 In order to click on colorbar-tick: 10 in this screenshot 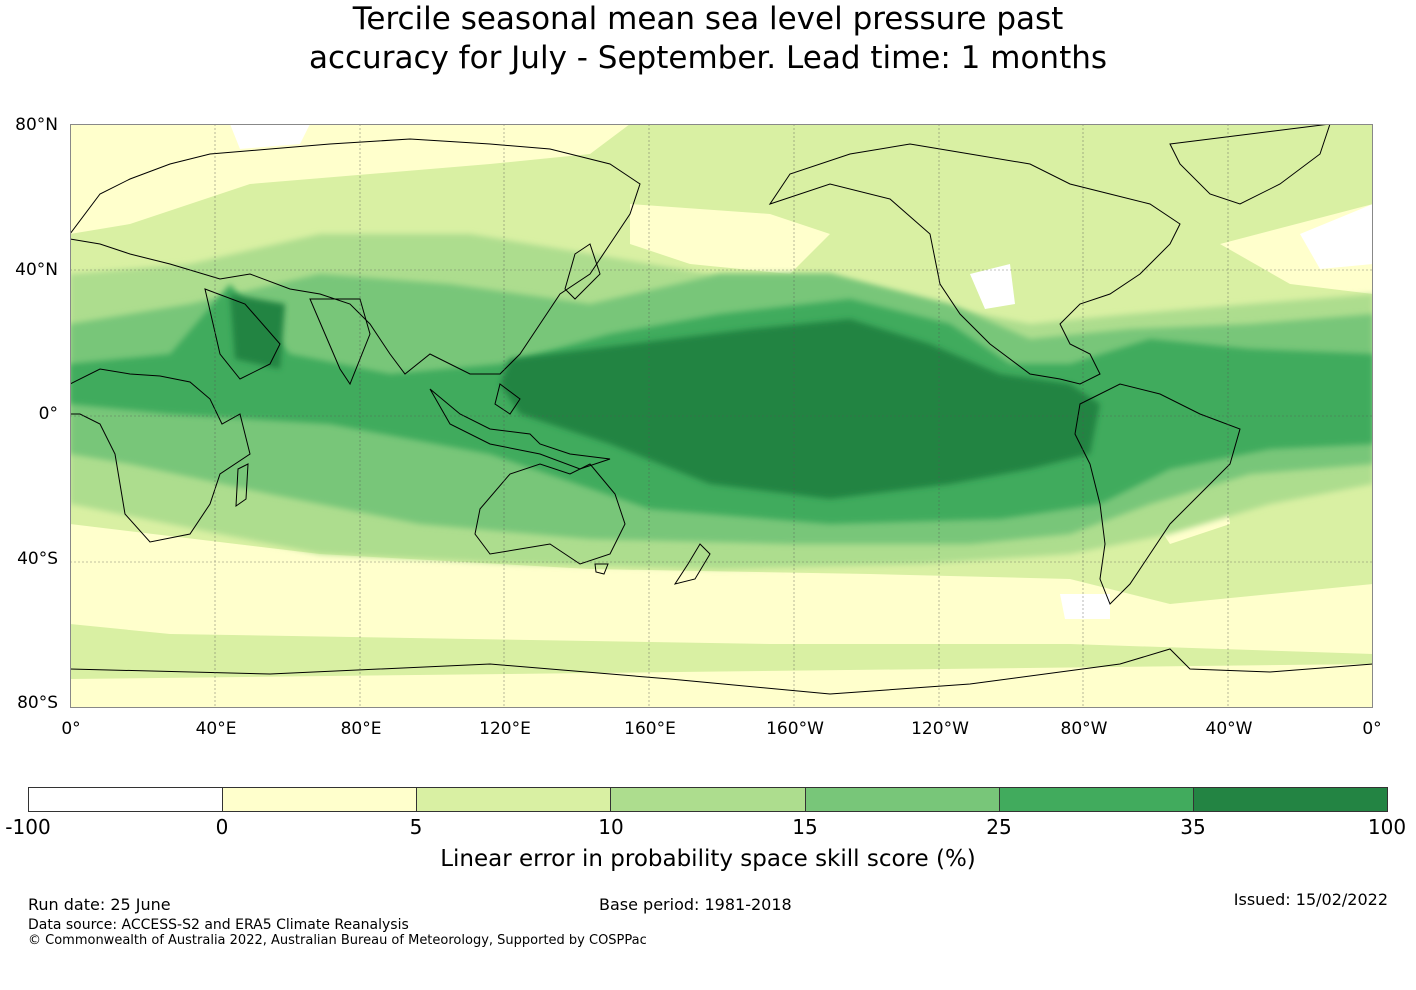, I will do `click(611, 827)`.